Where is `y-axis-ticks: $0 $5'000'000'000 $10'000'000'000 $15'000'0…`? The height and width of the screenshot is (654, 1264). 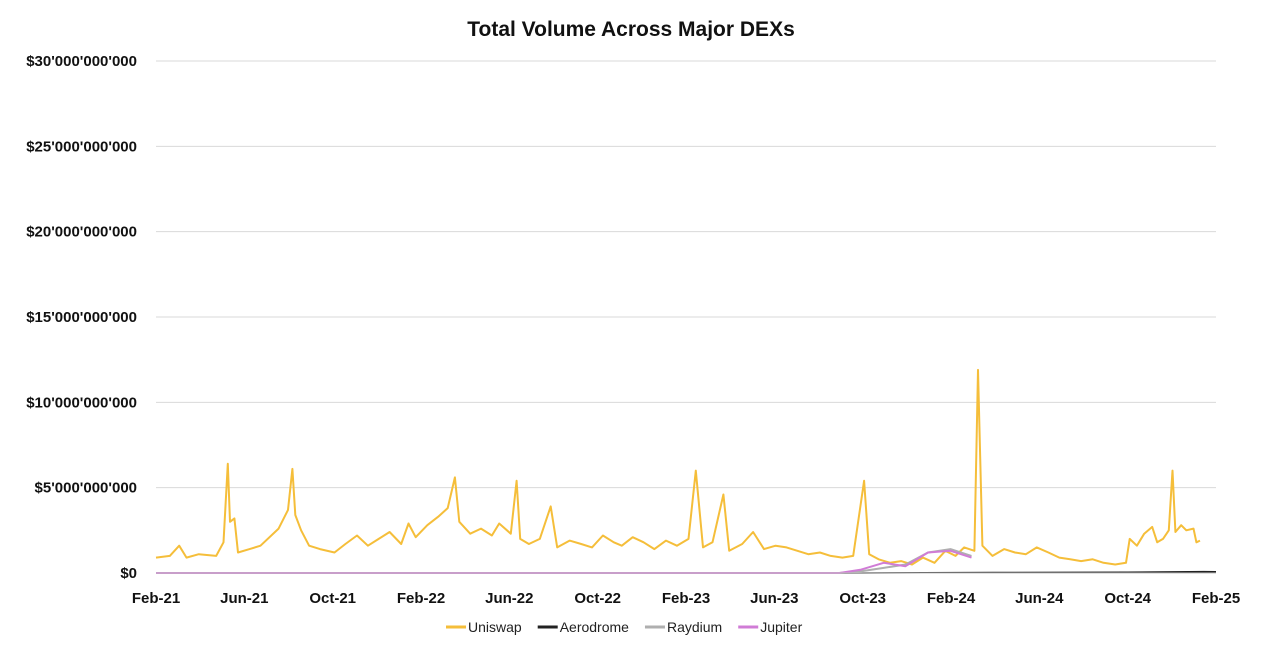
y-axis-ticks: $0 $5'000'000'000 $10'000'000'000 $15'000'0… is located at coordinates (81, 317).